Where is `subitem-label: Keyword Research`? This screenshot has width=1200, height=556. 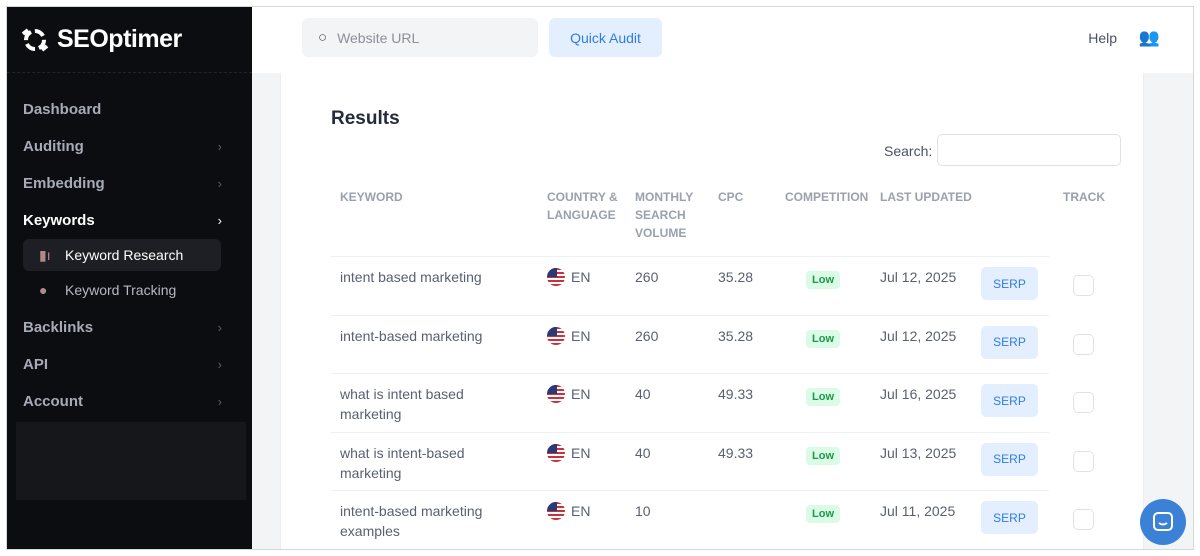
subitem-label: Keyword Research is located at coordinates (124, 255).